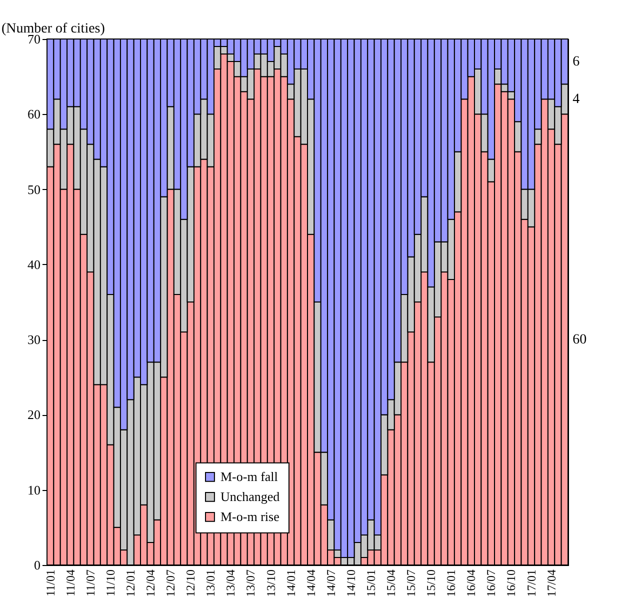 The width and height of the screenshot is (634, 610). I want to click on x-tick-label: 16/07, so click(491, 583).